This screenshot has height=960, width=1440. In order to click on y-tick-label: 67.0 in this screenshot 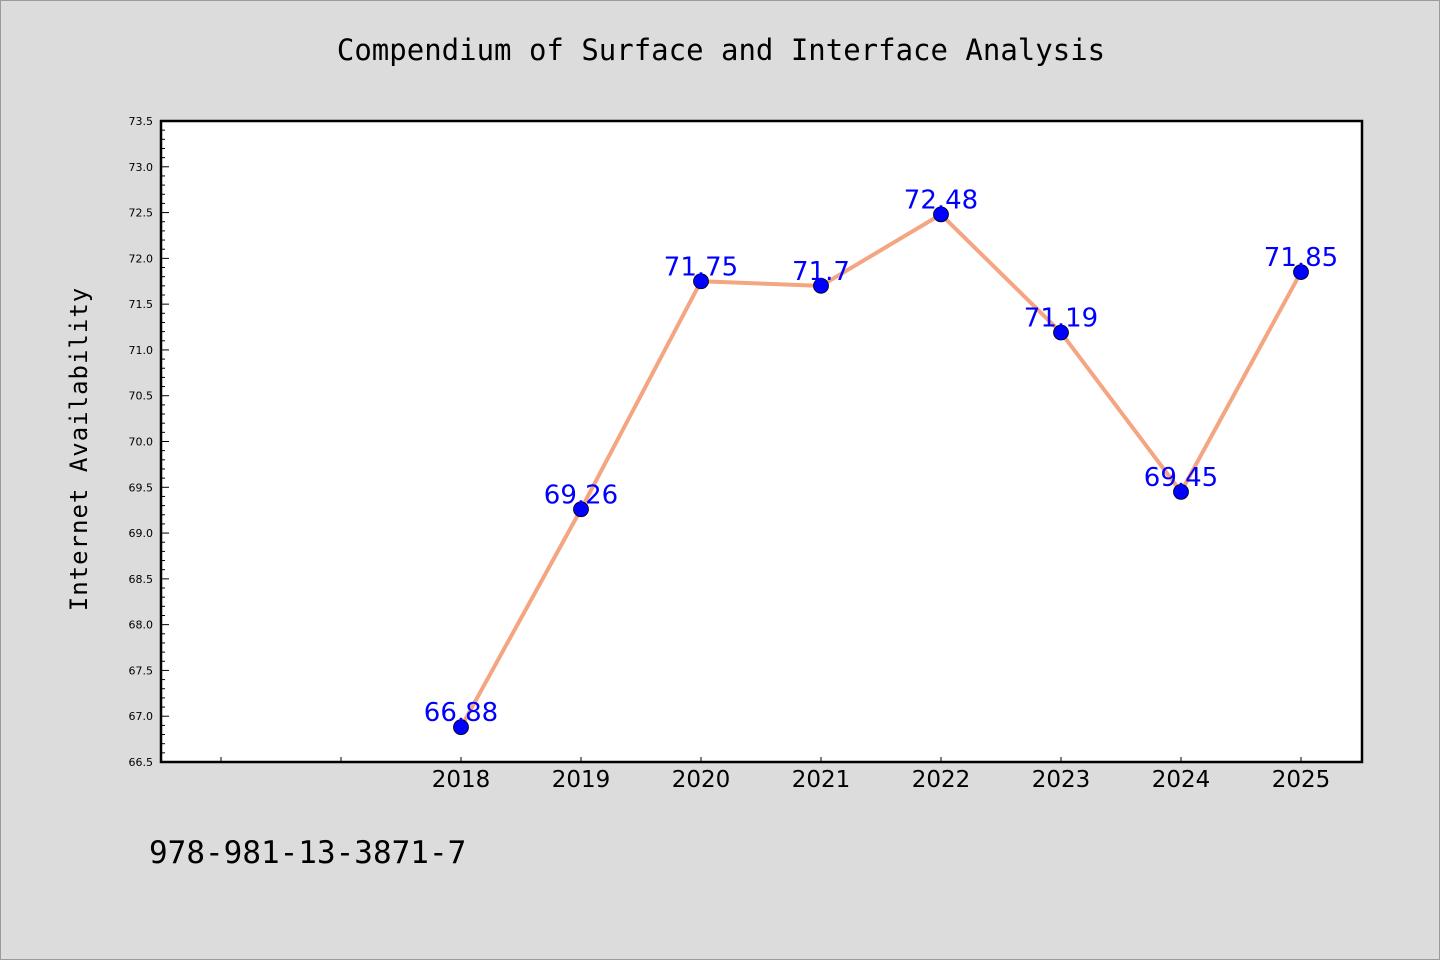, I will do `click(141, 716)`.